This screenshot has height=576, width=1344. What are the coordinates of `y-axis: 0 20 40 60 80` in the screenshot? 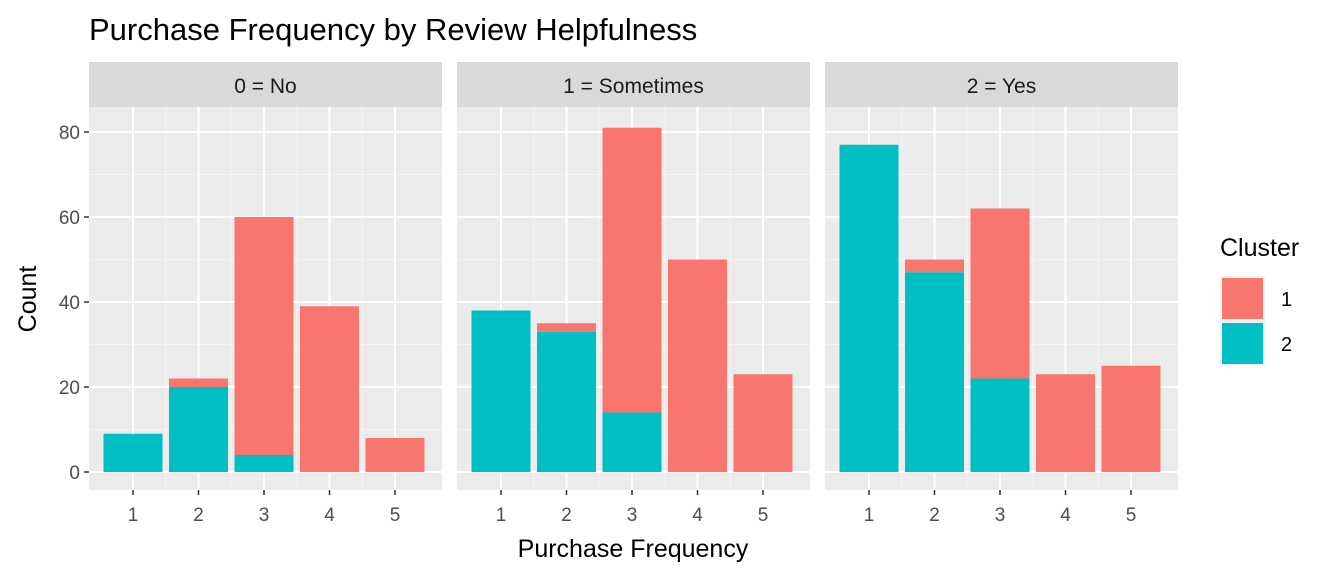 It's located at (74, 303).